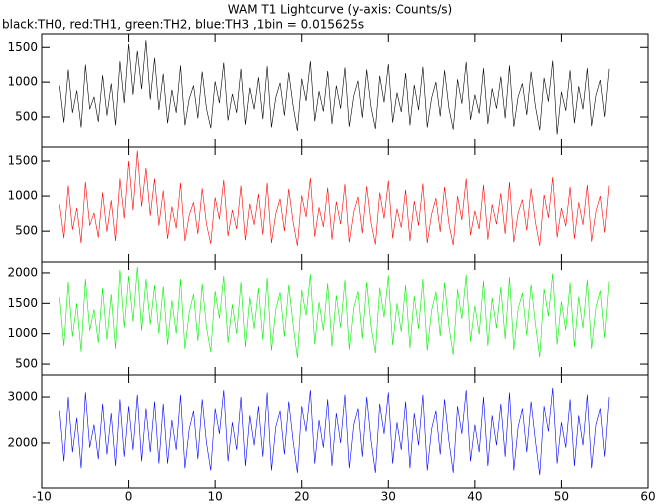 The height and width of the screenshot is (504, 657). Describe the element at coordinates (340, 10) in the screenshot. I see `chart-title: WAM T1 Lightcurve (y-axis: Counts/s)` at that location.